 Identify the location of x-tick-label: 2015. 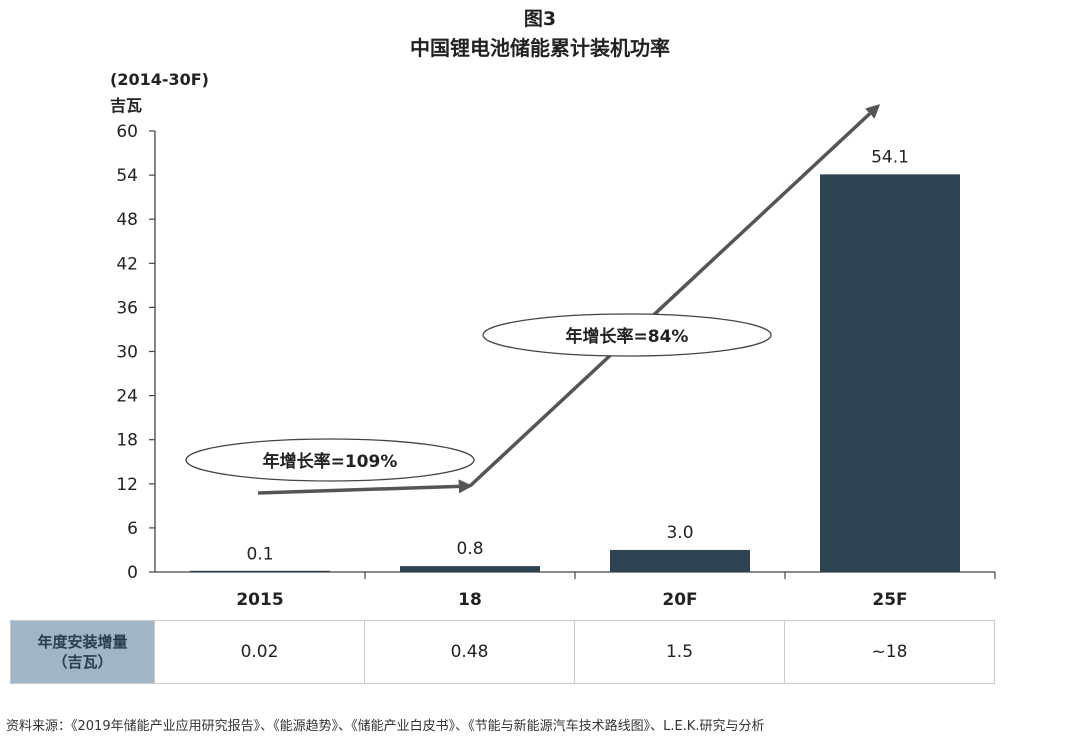
(259, 600).